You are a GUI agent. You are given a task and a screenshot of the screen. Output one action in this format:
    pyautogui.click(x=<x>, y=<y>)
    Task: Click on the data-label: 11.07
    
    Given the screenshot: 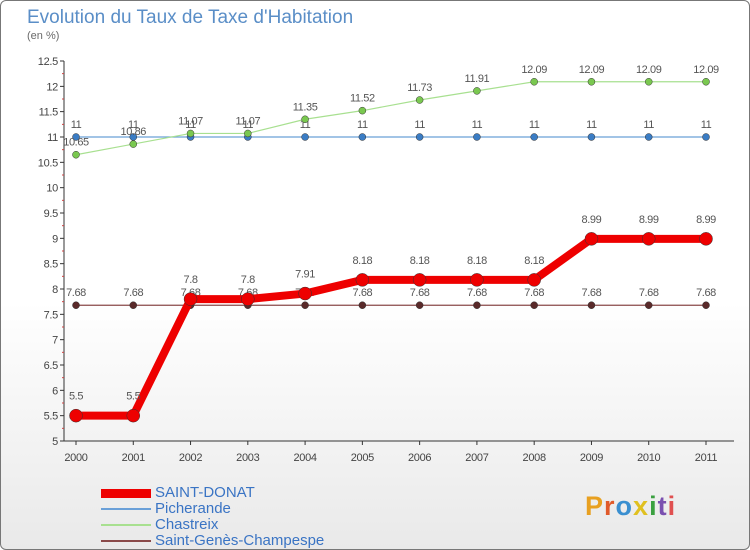 What is the action you would take?
    pyautogui.click(x=190, y=121)
    